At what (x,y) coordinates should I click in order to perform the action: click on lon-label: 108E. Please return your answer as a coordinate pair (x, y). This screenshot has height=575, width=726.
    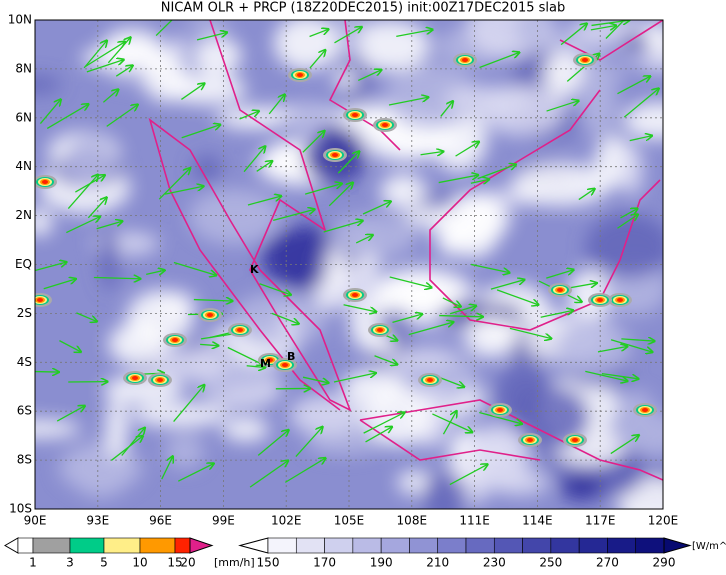
    Looking at the image, I should click on (412, 521).